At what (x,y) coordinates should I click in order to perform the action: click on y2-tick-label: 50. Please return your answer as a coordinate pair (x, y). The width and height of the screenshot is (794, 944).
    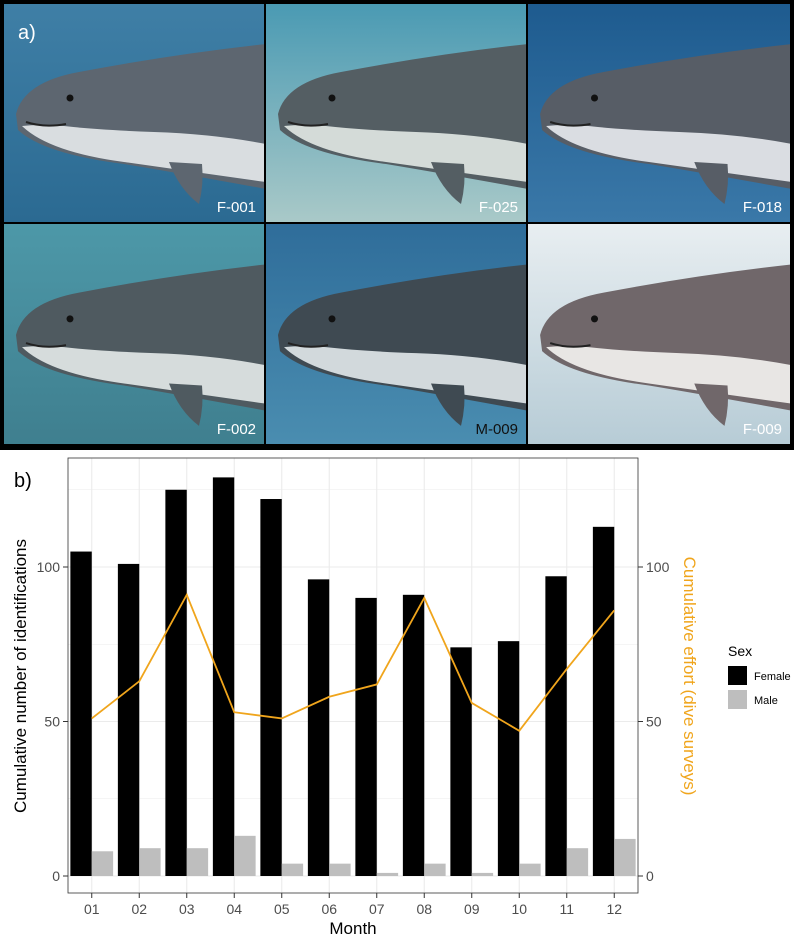
    Looking at the image, I should click on (654, 722).